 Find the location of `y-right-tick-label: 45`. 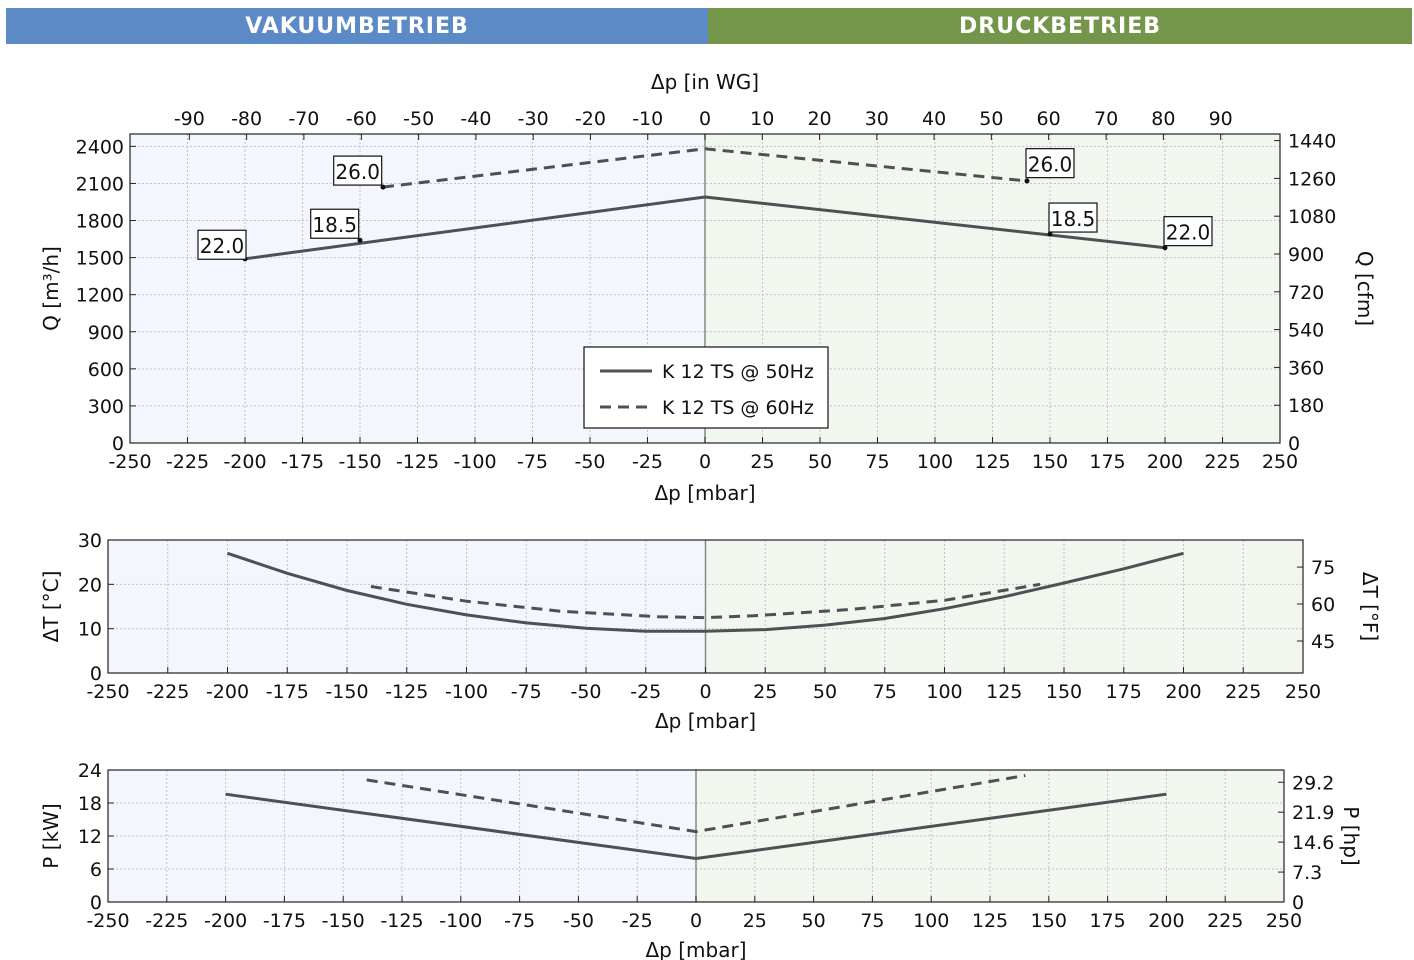

y-right-tick-label: 45 is located at coordinates (1323, 642).